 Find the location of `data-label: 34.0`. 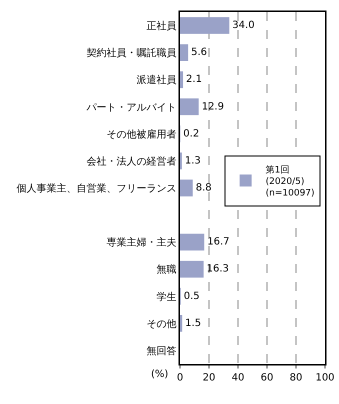

data-label: 34.0 is located at coordinates (243, 26).